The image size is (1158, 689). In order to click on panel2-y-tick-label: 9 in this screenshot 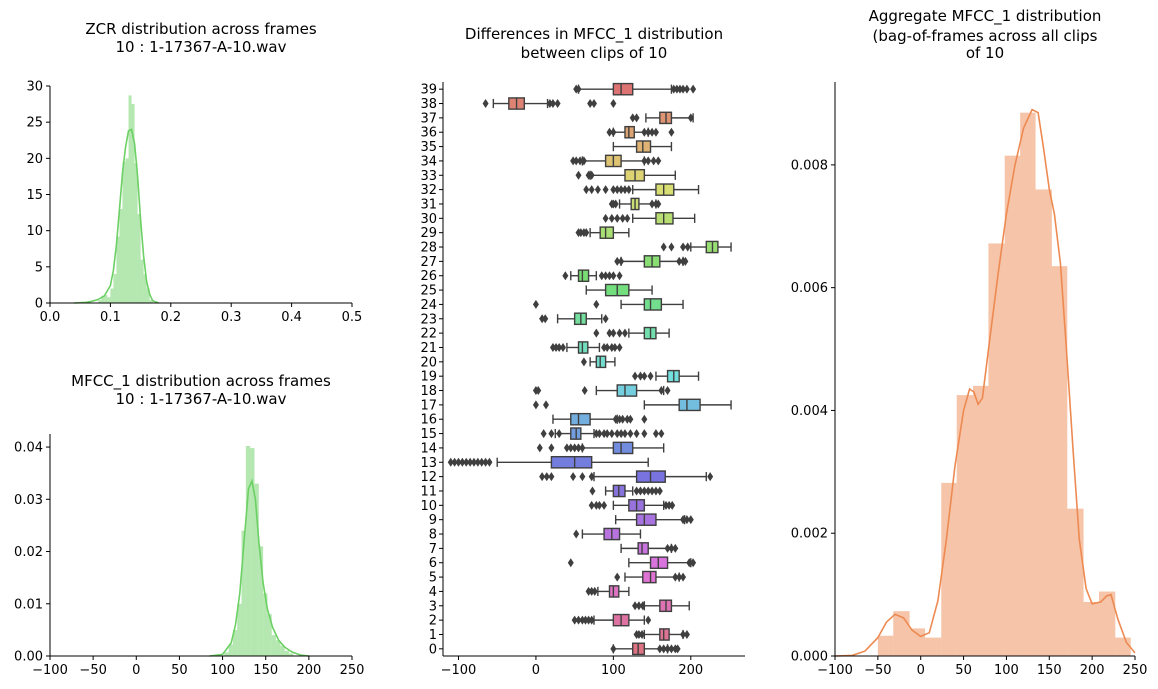, I will do `click(433, 520)`.